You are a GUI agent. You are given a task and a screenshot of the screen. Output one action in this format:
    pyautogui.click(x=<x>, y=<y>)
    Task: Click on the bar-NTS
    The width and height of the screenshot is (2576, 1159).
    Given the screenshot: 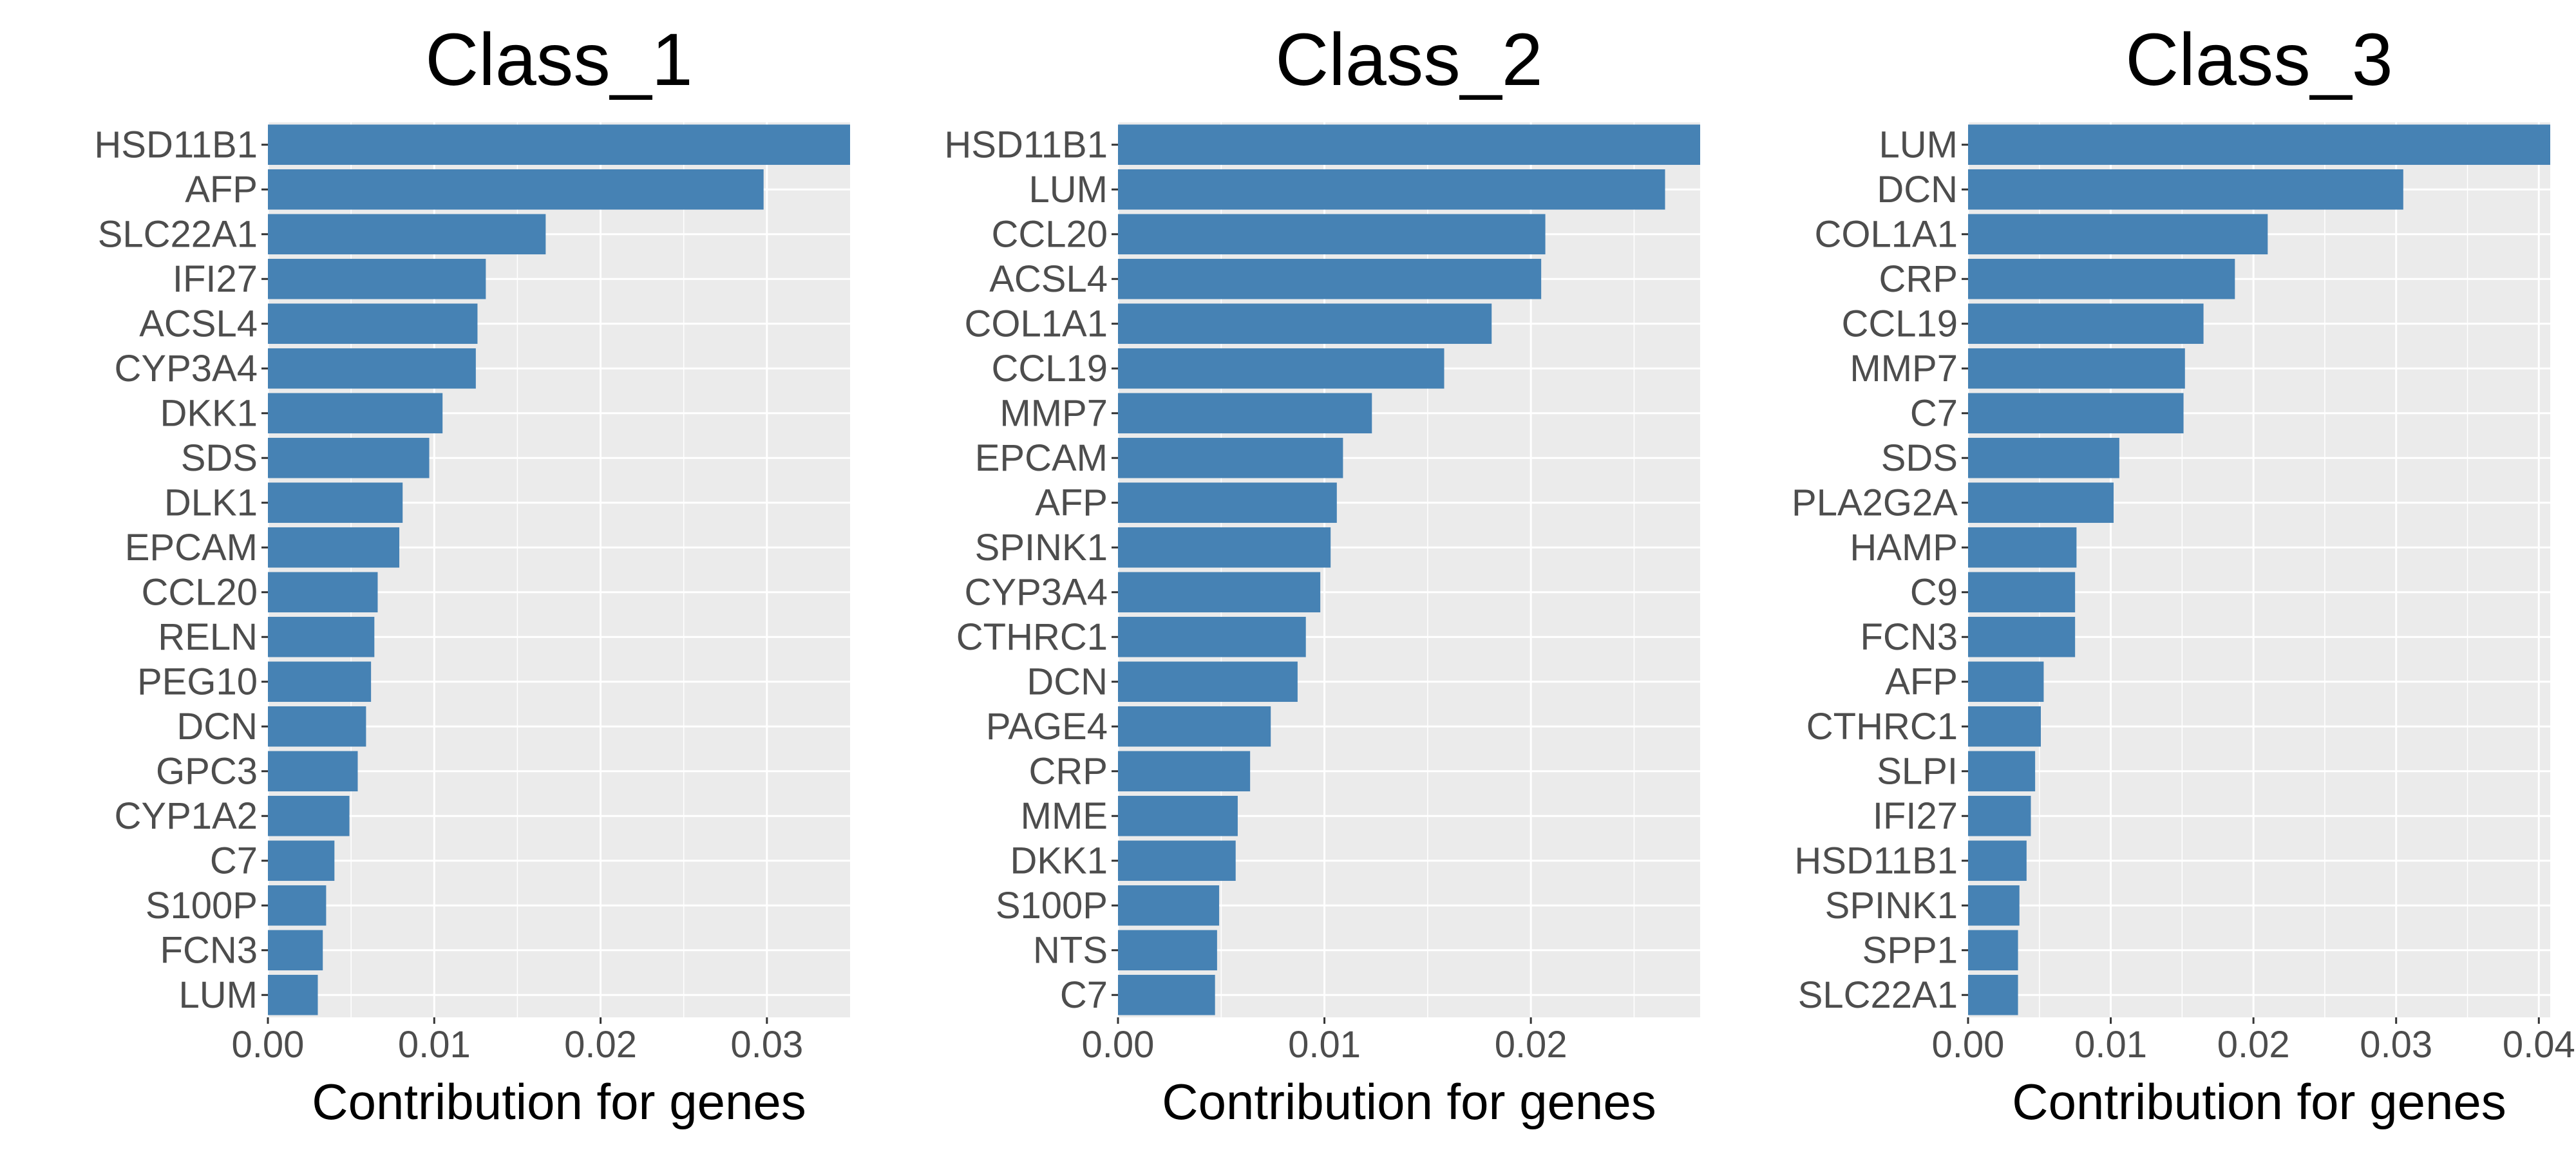 What is the action you would take?
    pyautogui.click(x=1167, y=950)
    